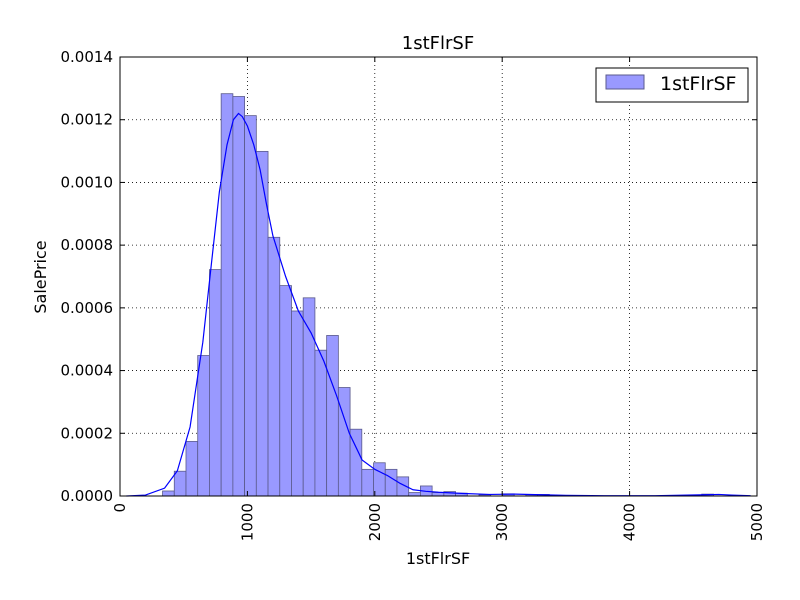  Describe the element at coordinates (87, 433) in the screenshot. I see `y-tick-label: 0.0002` at that location.